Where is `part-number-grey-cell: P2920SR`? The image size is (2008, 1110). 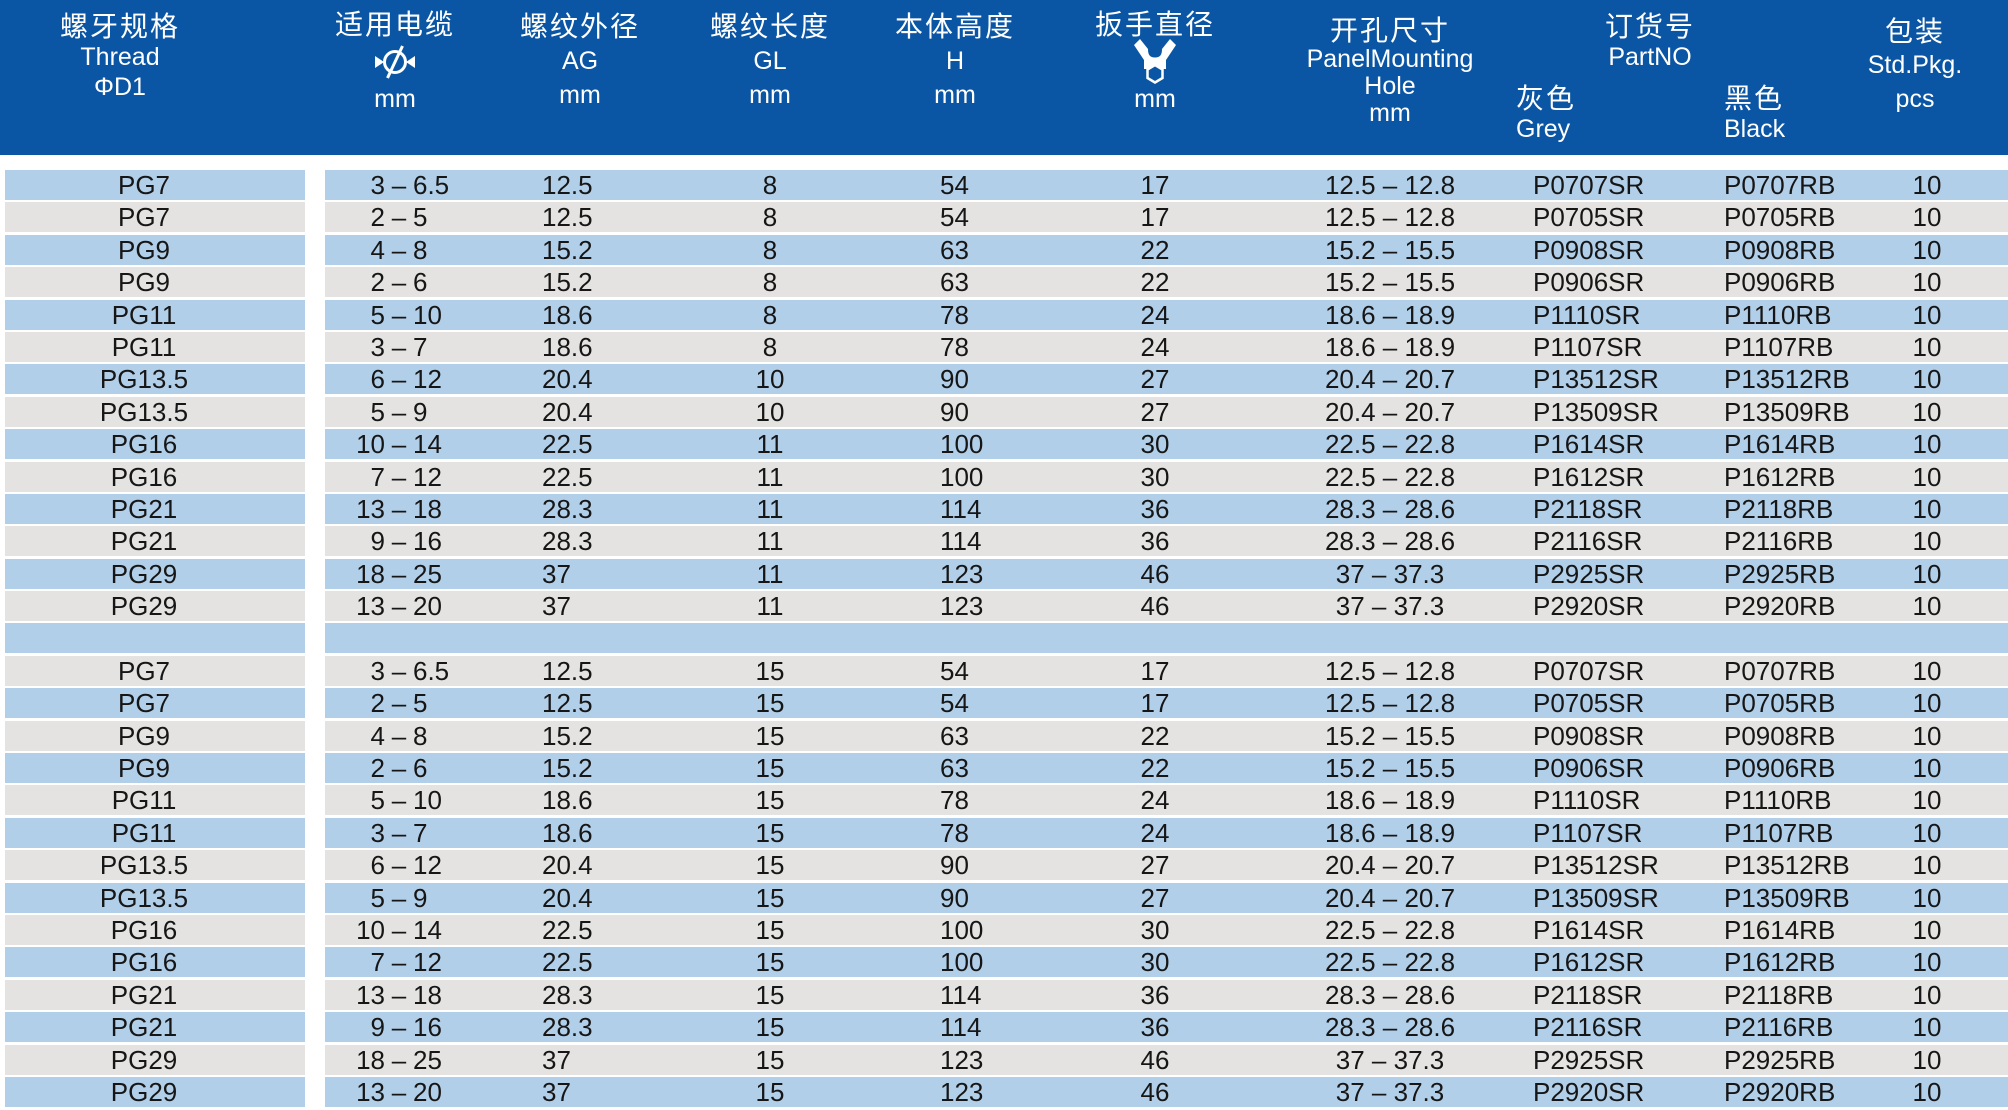
part-number-grey-cell: P2920SR is located at coordinates (1589, 1091).